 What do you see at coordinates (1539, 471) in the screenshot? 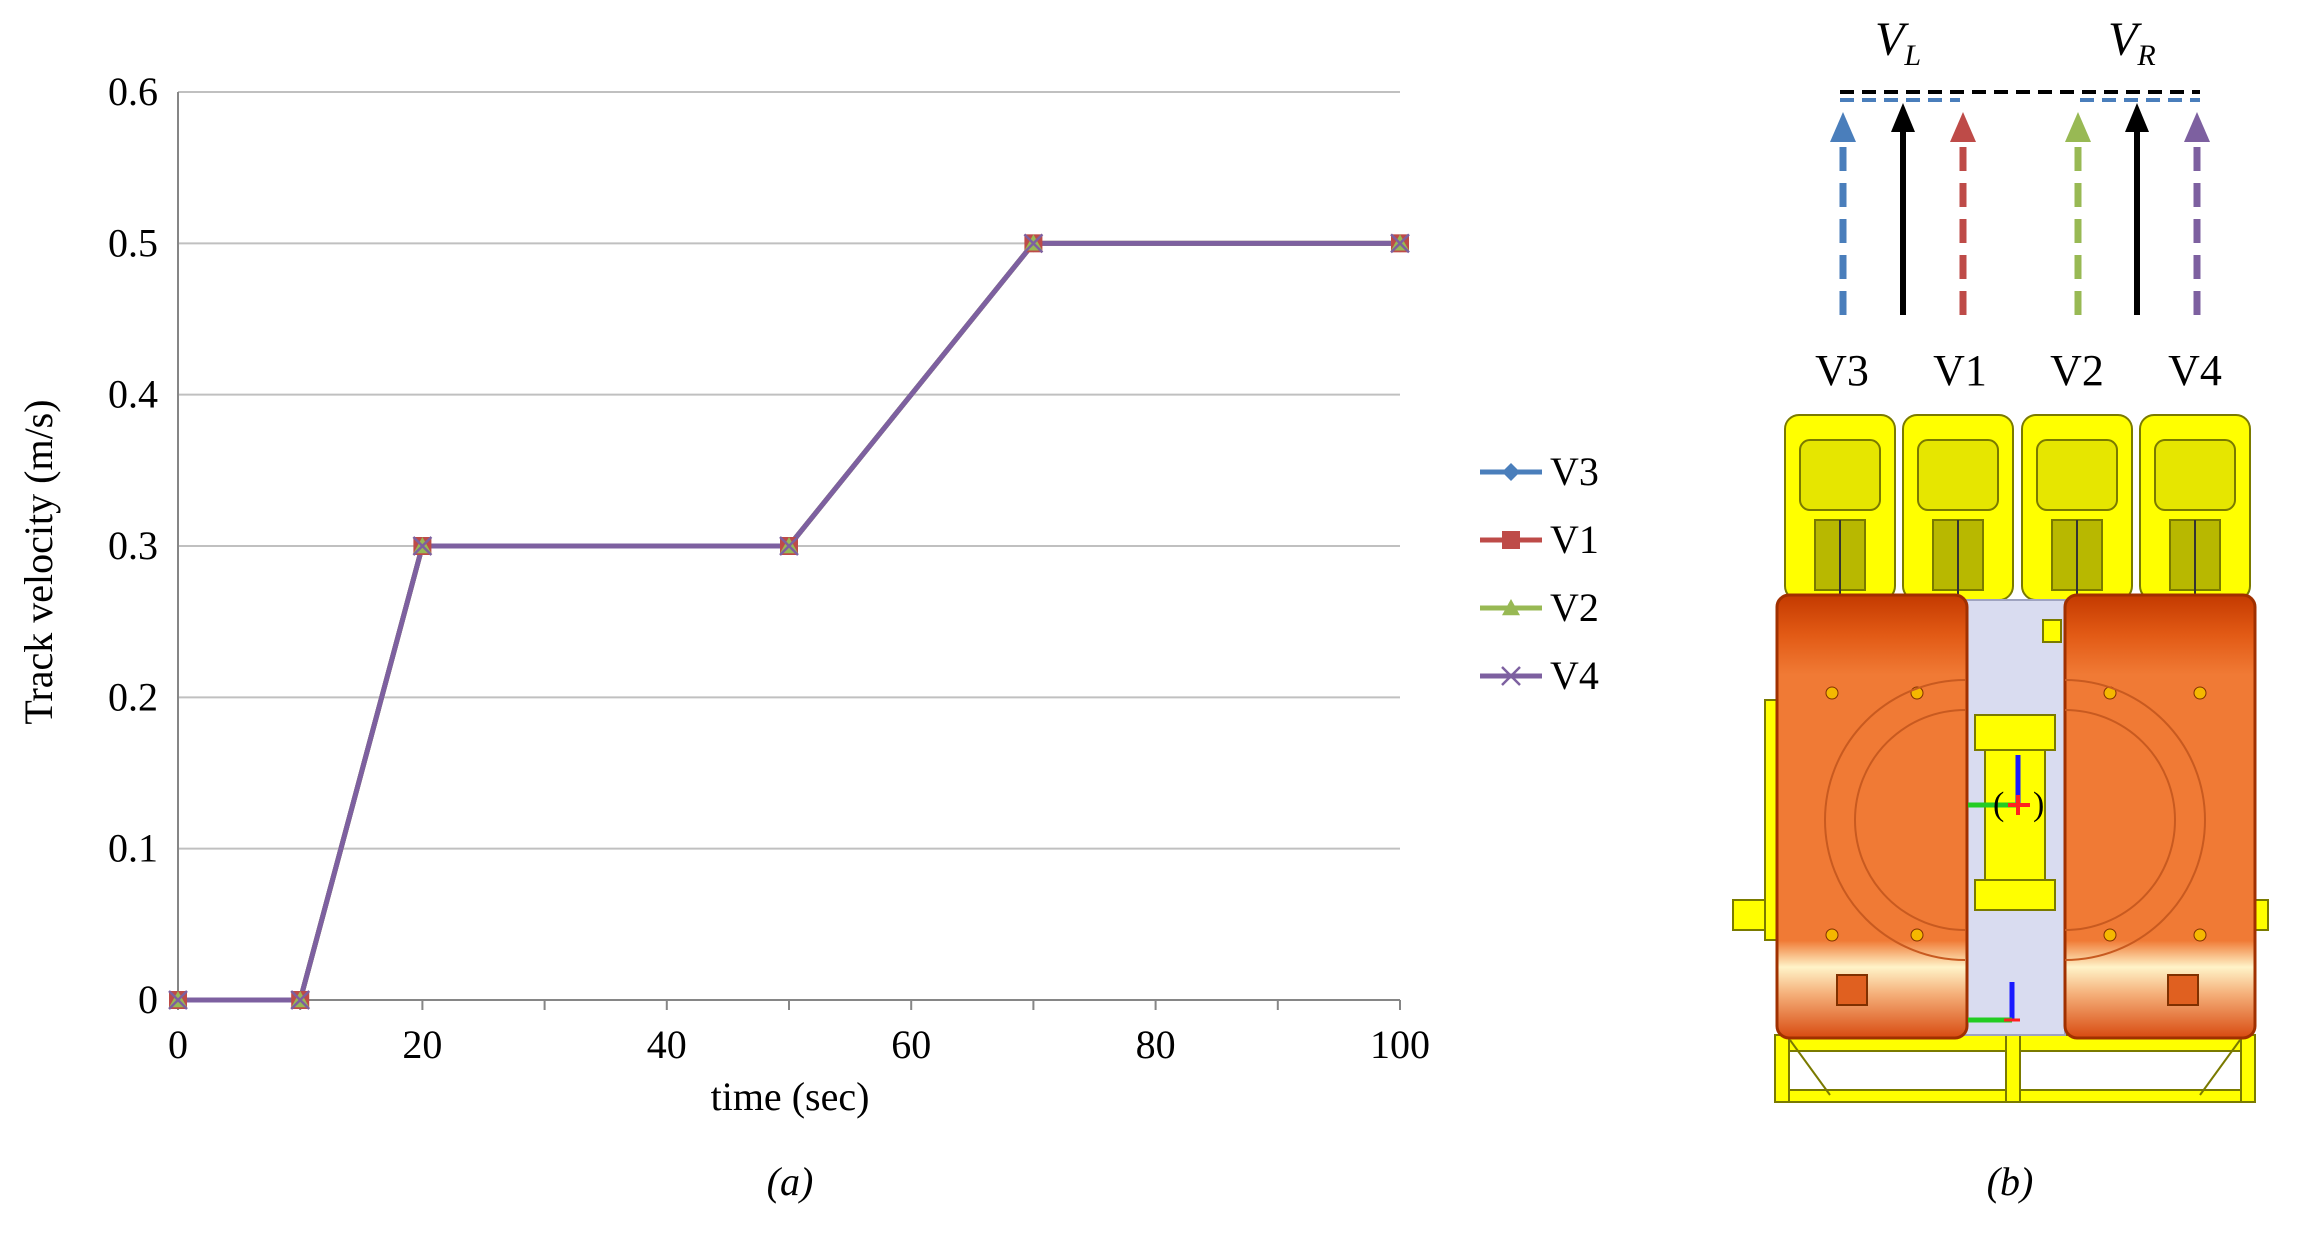
I see `legend-item-v3: V3` at bounding box center [1539, 471].